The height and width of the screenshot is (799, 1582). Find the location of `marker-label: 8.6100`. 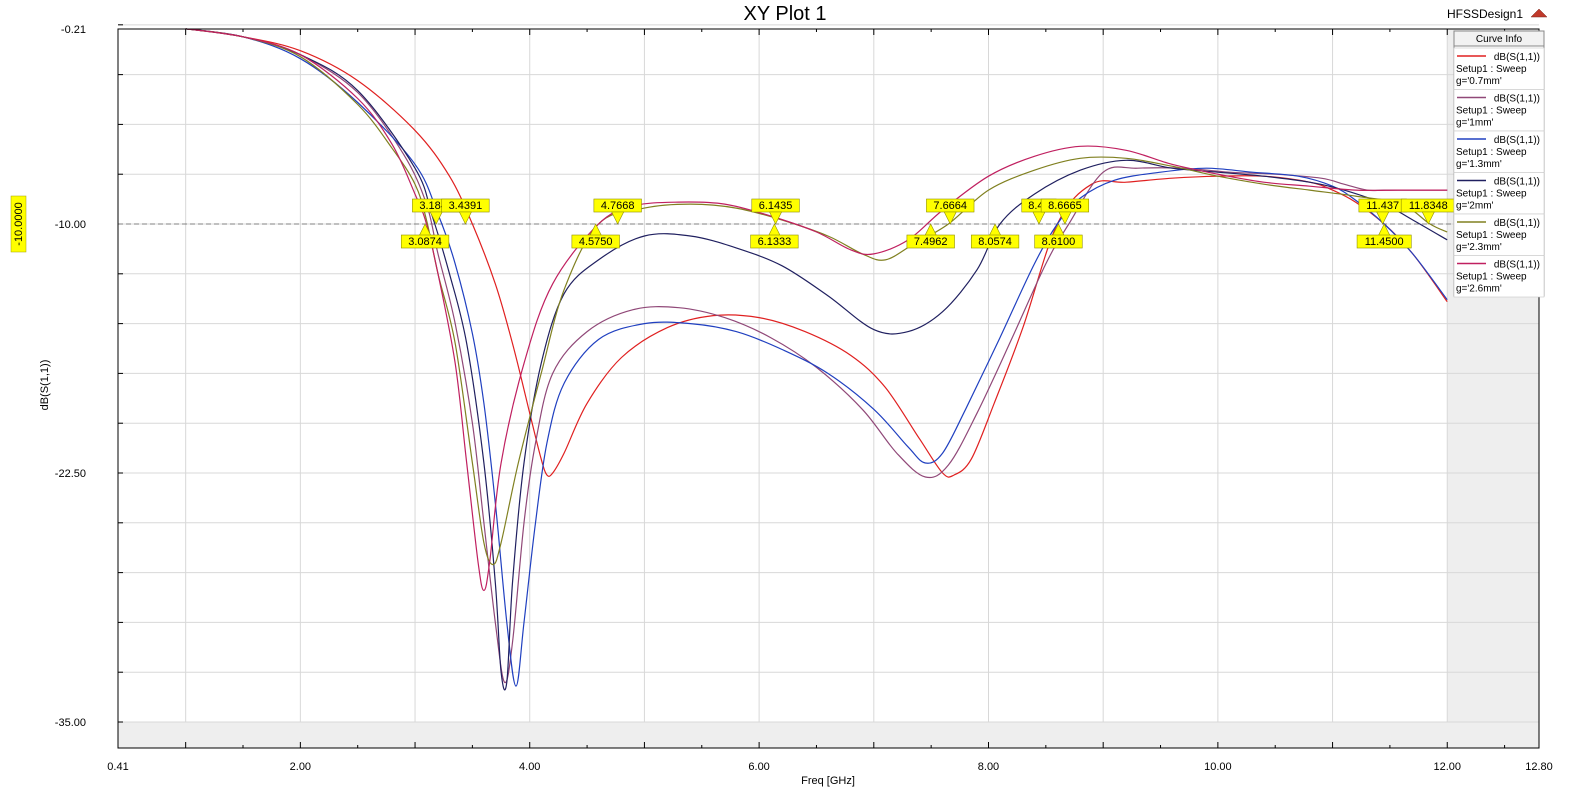

marker-label: 8.6100 is located at coordinates (1059, 242).